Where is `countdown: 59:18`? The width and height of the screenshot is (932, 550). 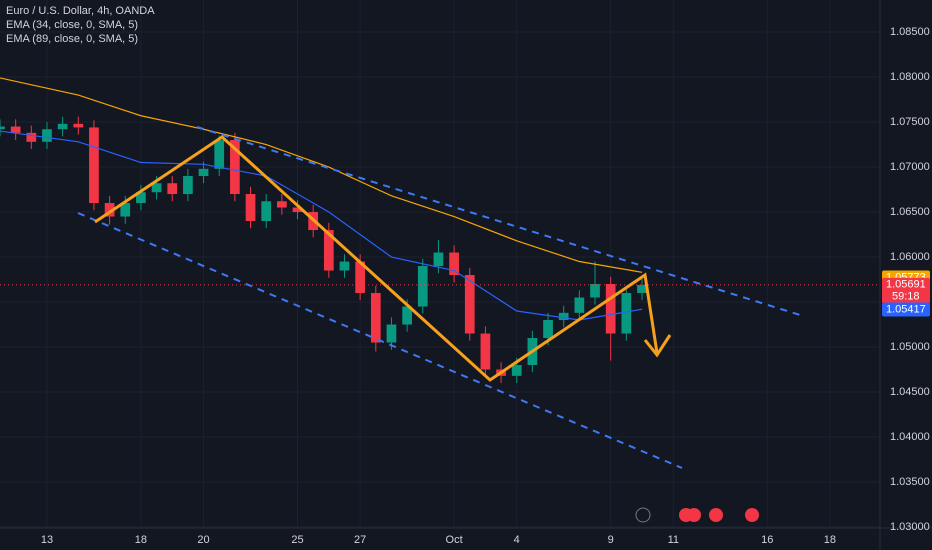
countdown: 59:18 is located at coordinates (906, 297).